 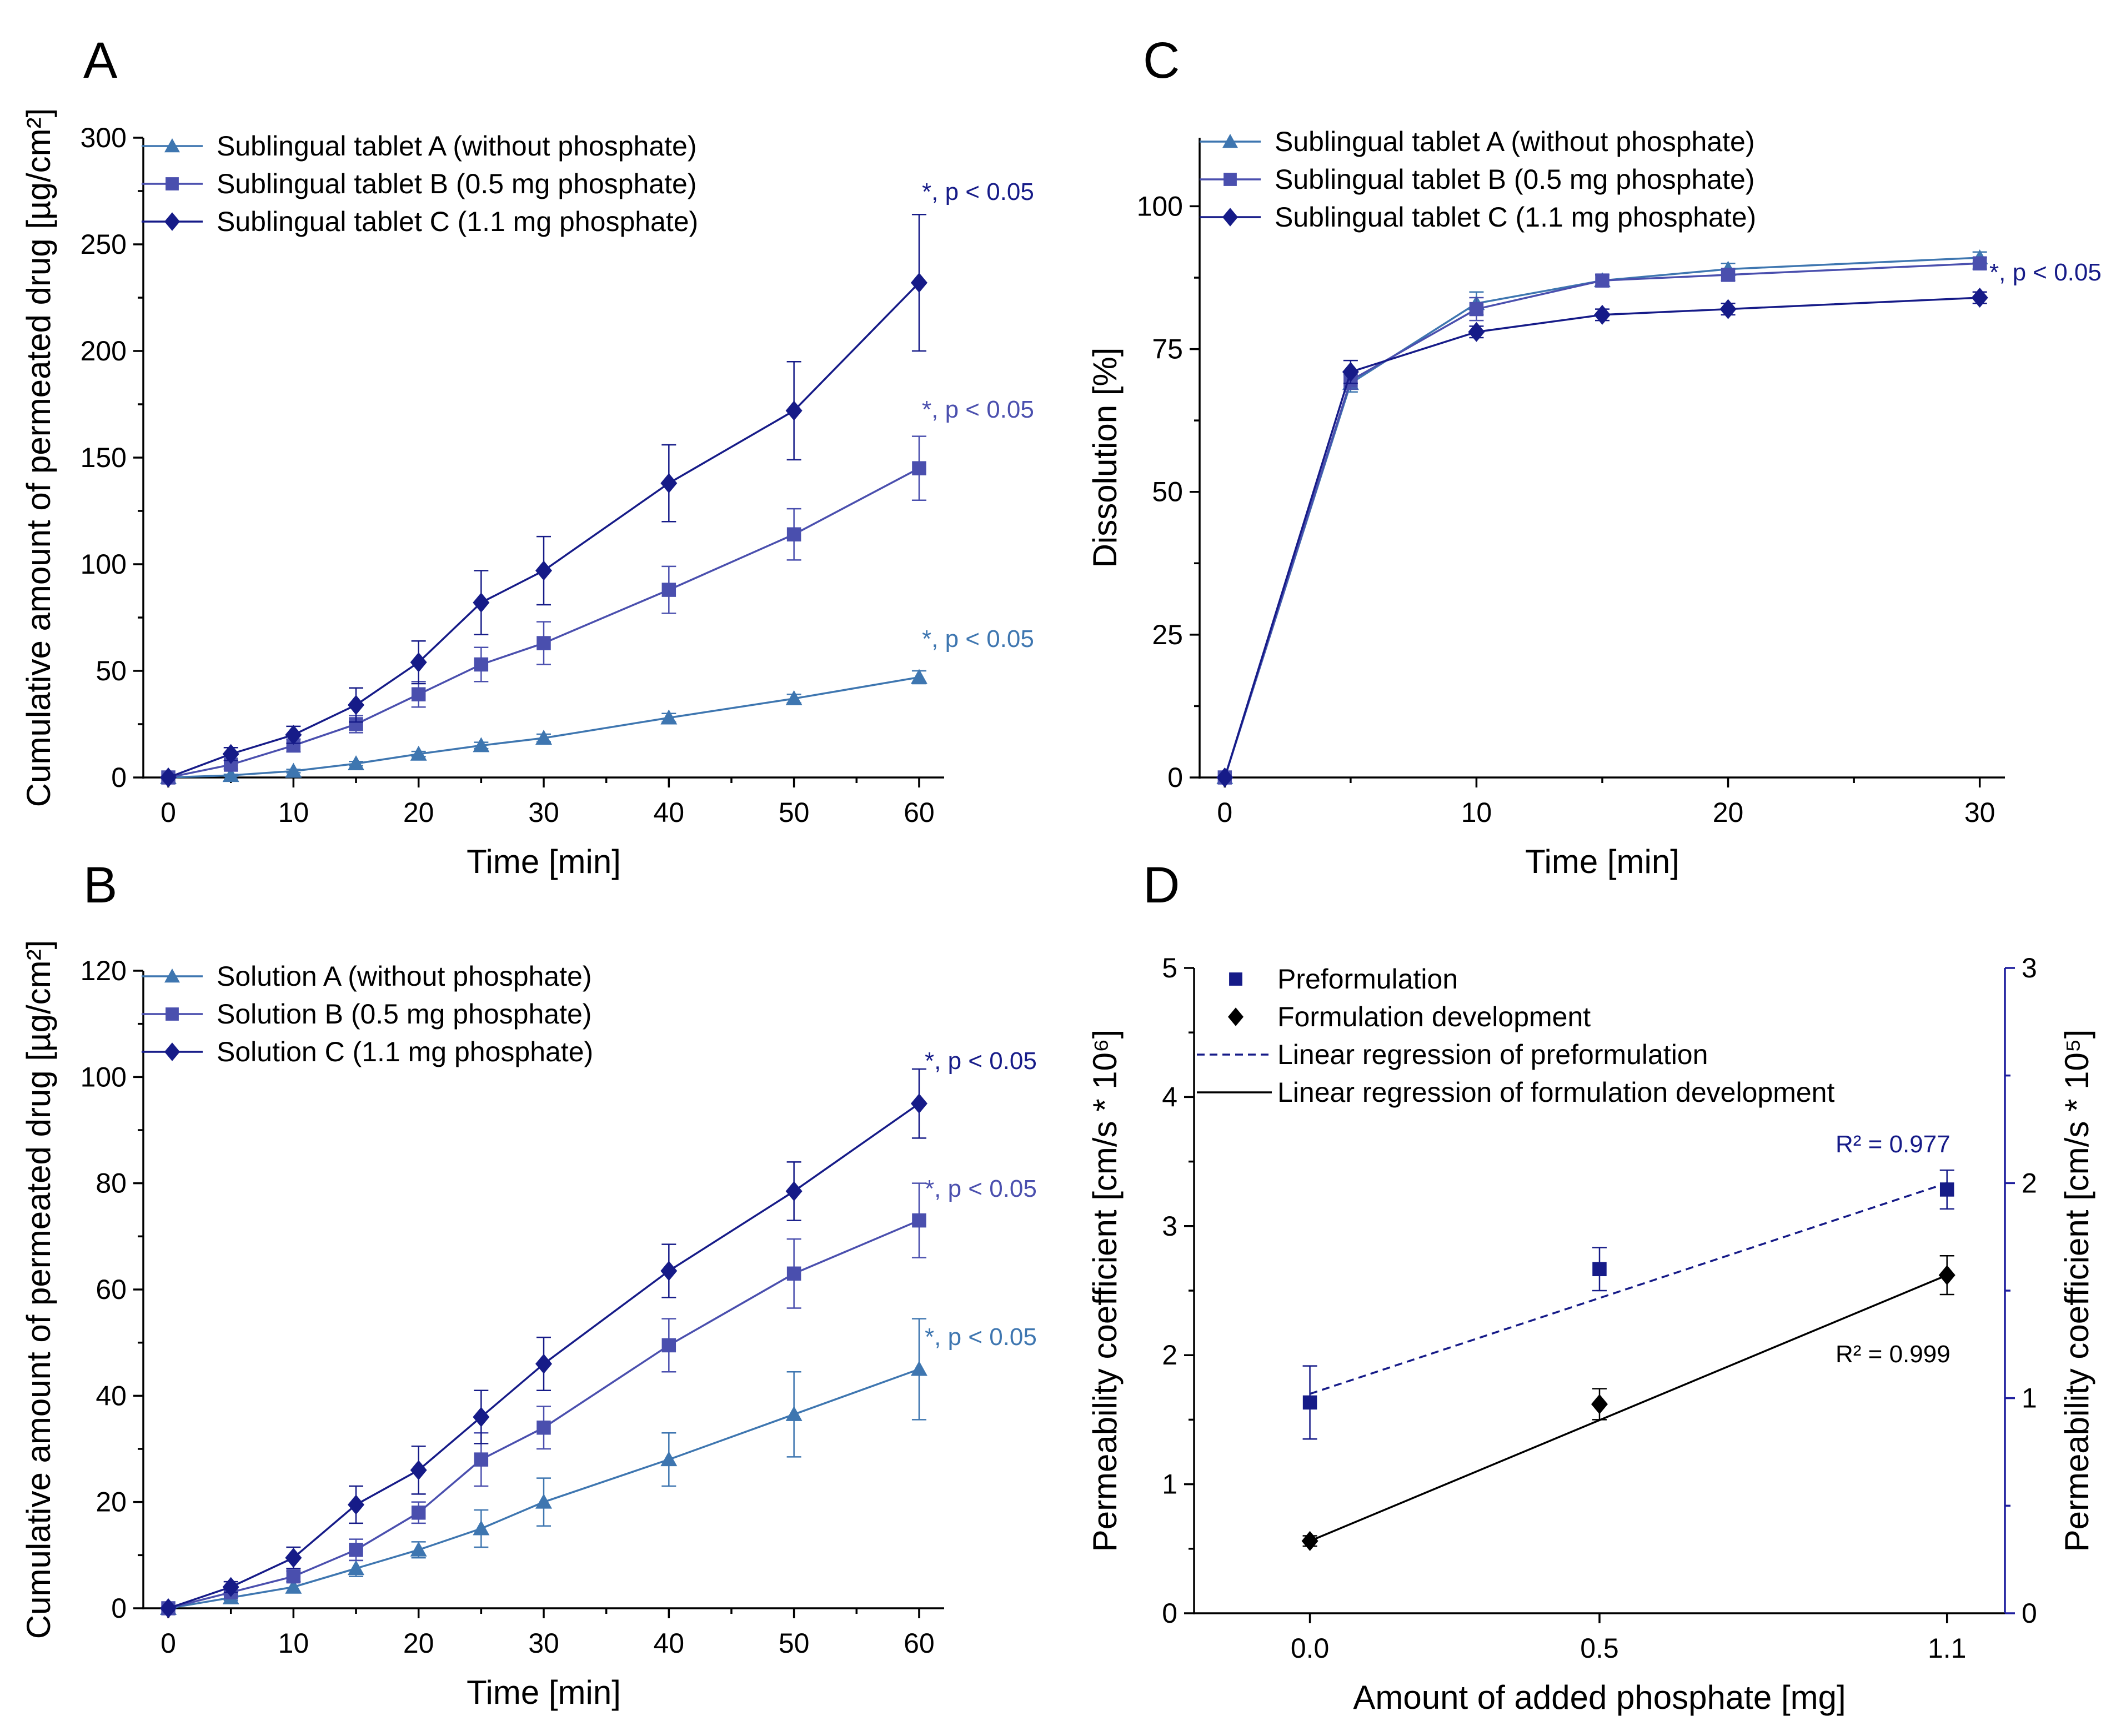 What do you see at coordinates (1105, 1291) in the screenshot?
I see `left-y-axis-title: Permeability coefficient [cm/s * 10⁶]` at bounding box center [1105, 1291].